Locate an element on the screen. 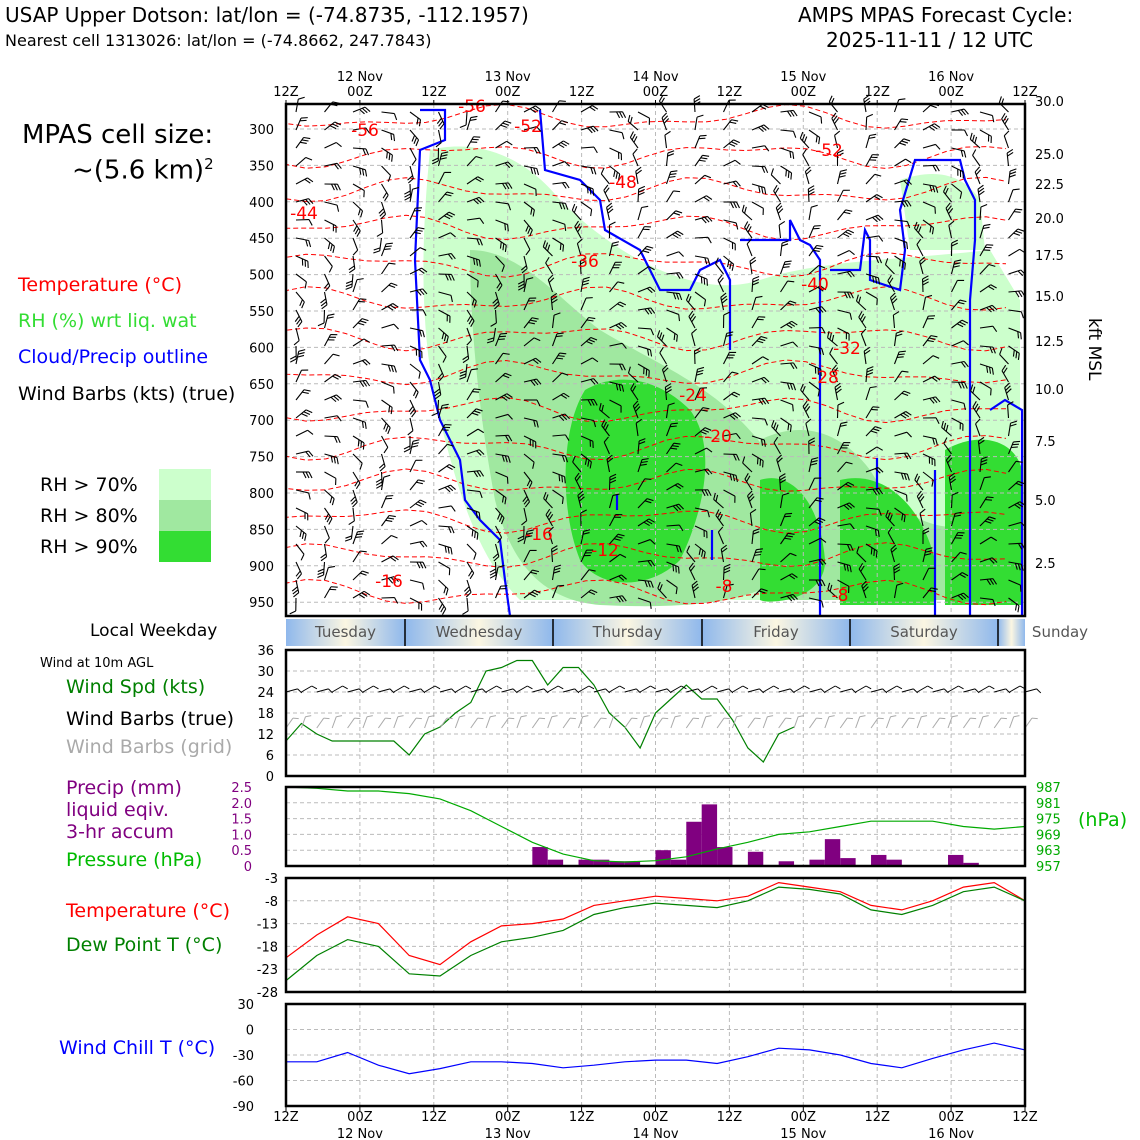  wind-barb-true is located at coordinates (848, 691).